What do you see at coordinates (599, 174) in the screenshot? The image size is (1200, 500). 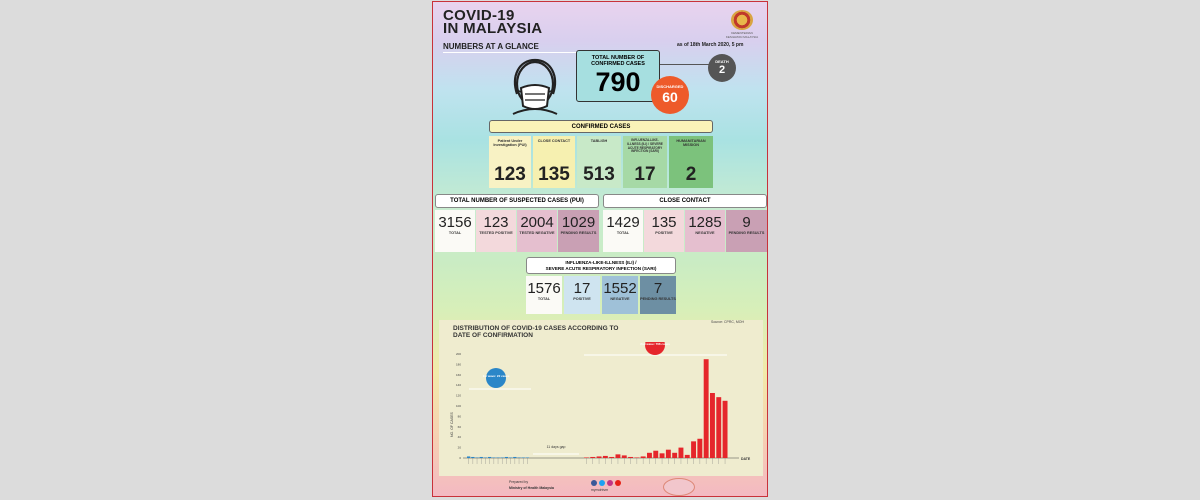 I see `confirmed-tabligh-value: 513` at bounding box center [599, 174].